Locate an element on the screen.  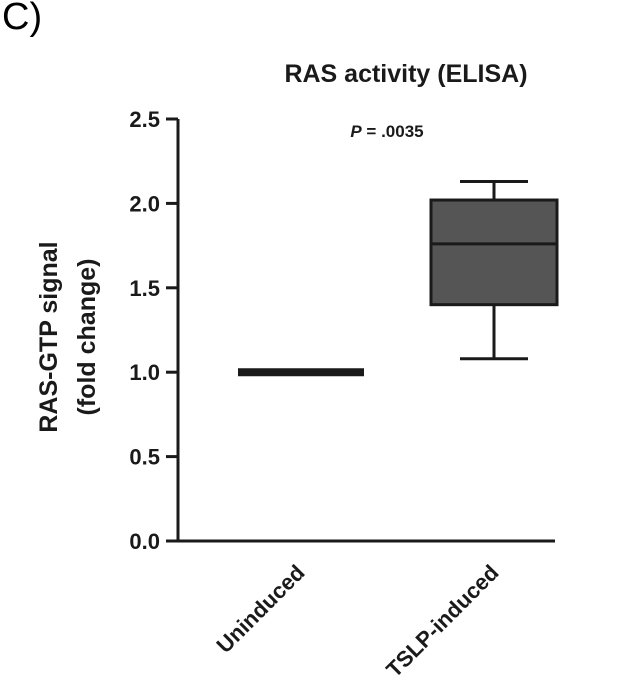
y-axis-label-line1: RAS-GTP signal is located at coordinates (49, 336).